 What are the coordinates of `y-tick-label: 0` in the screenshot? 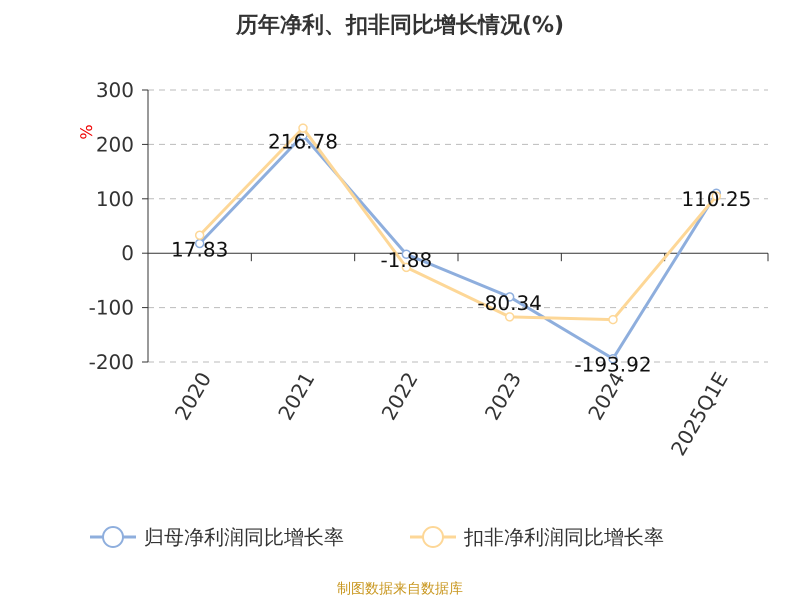 It's located at (127, 253).